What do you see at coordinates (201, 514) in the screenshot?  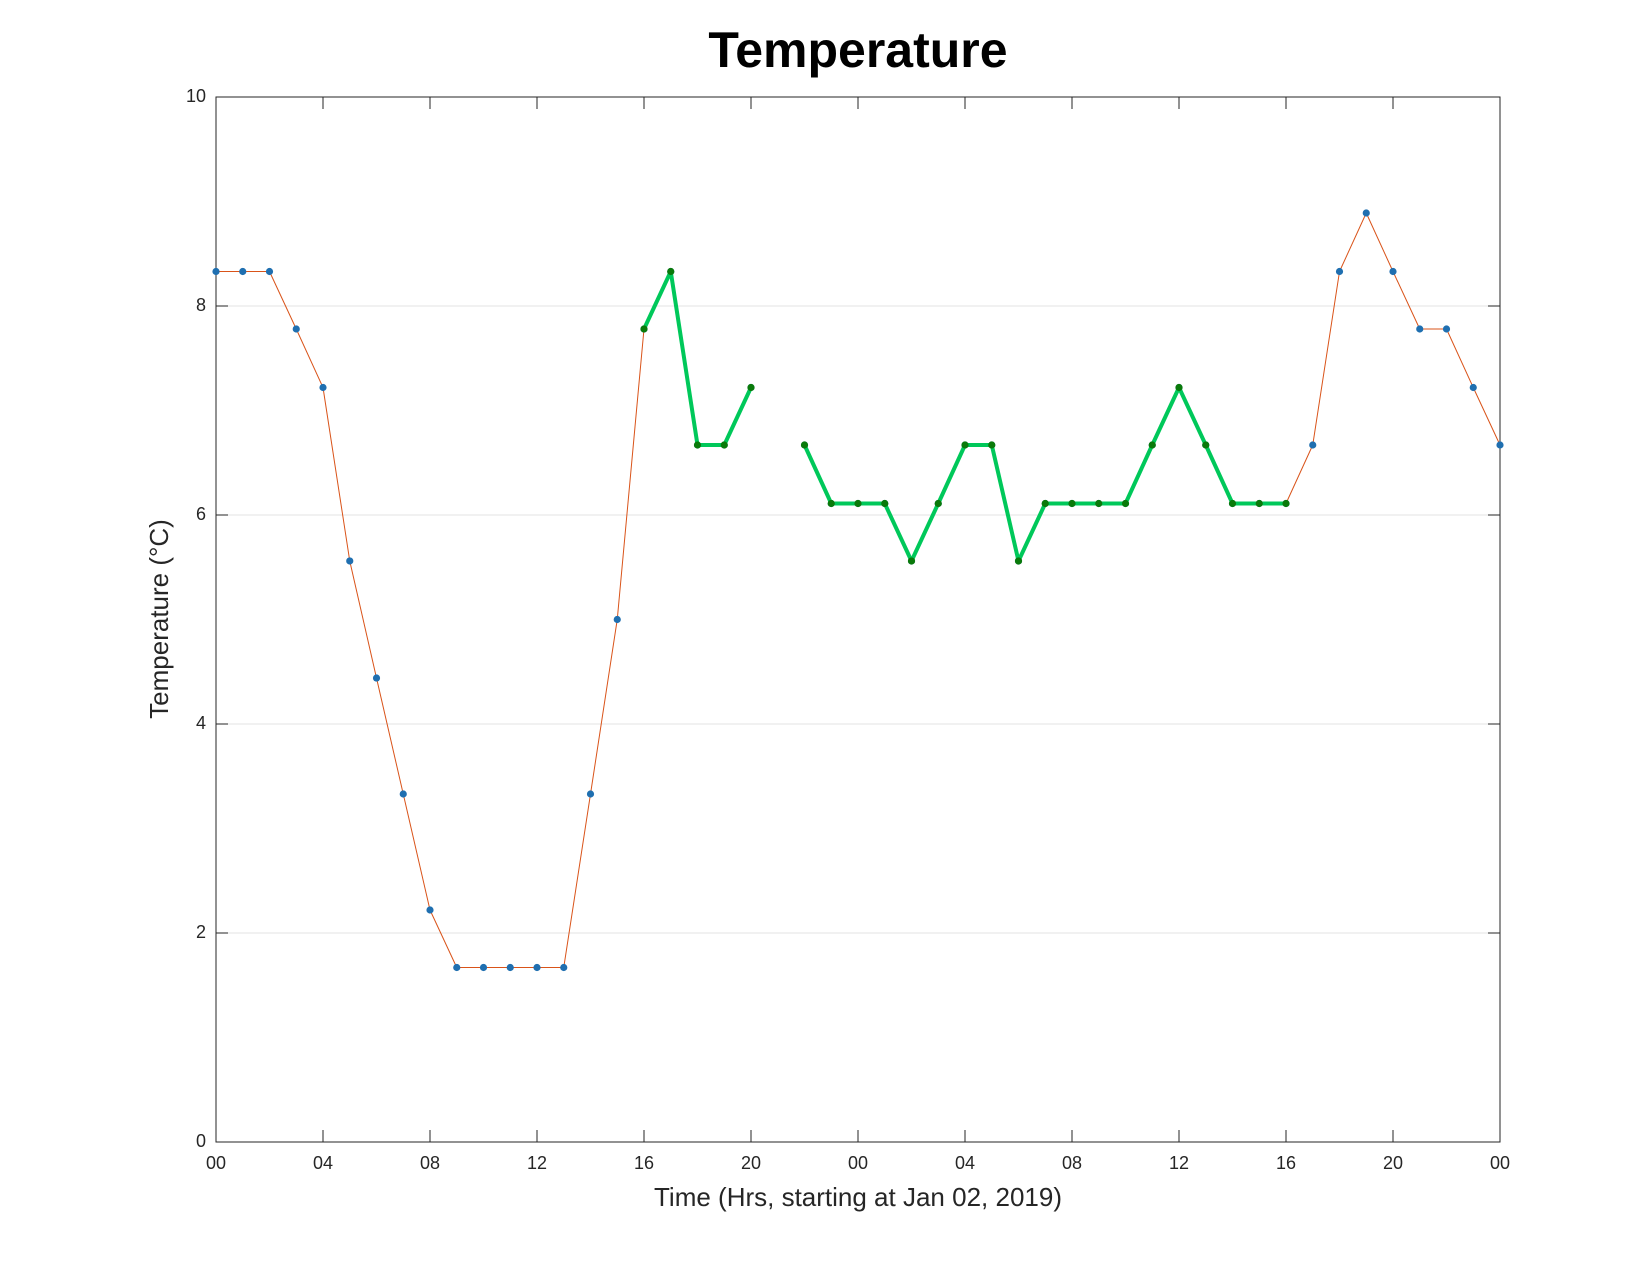 I see `y-tick-label: 6` at bounding box center [201, 514].